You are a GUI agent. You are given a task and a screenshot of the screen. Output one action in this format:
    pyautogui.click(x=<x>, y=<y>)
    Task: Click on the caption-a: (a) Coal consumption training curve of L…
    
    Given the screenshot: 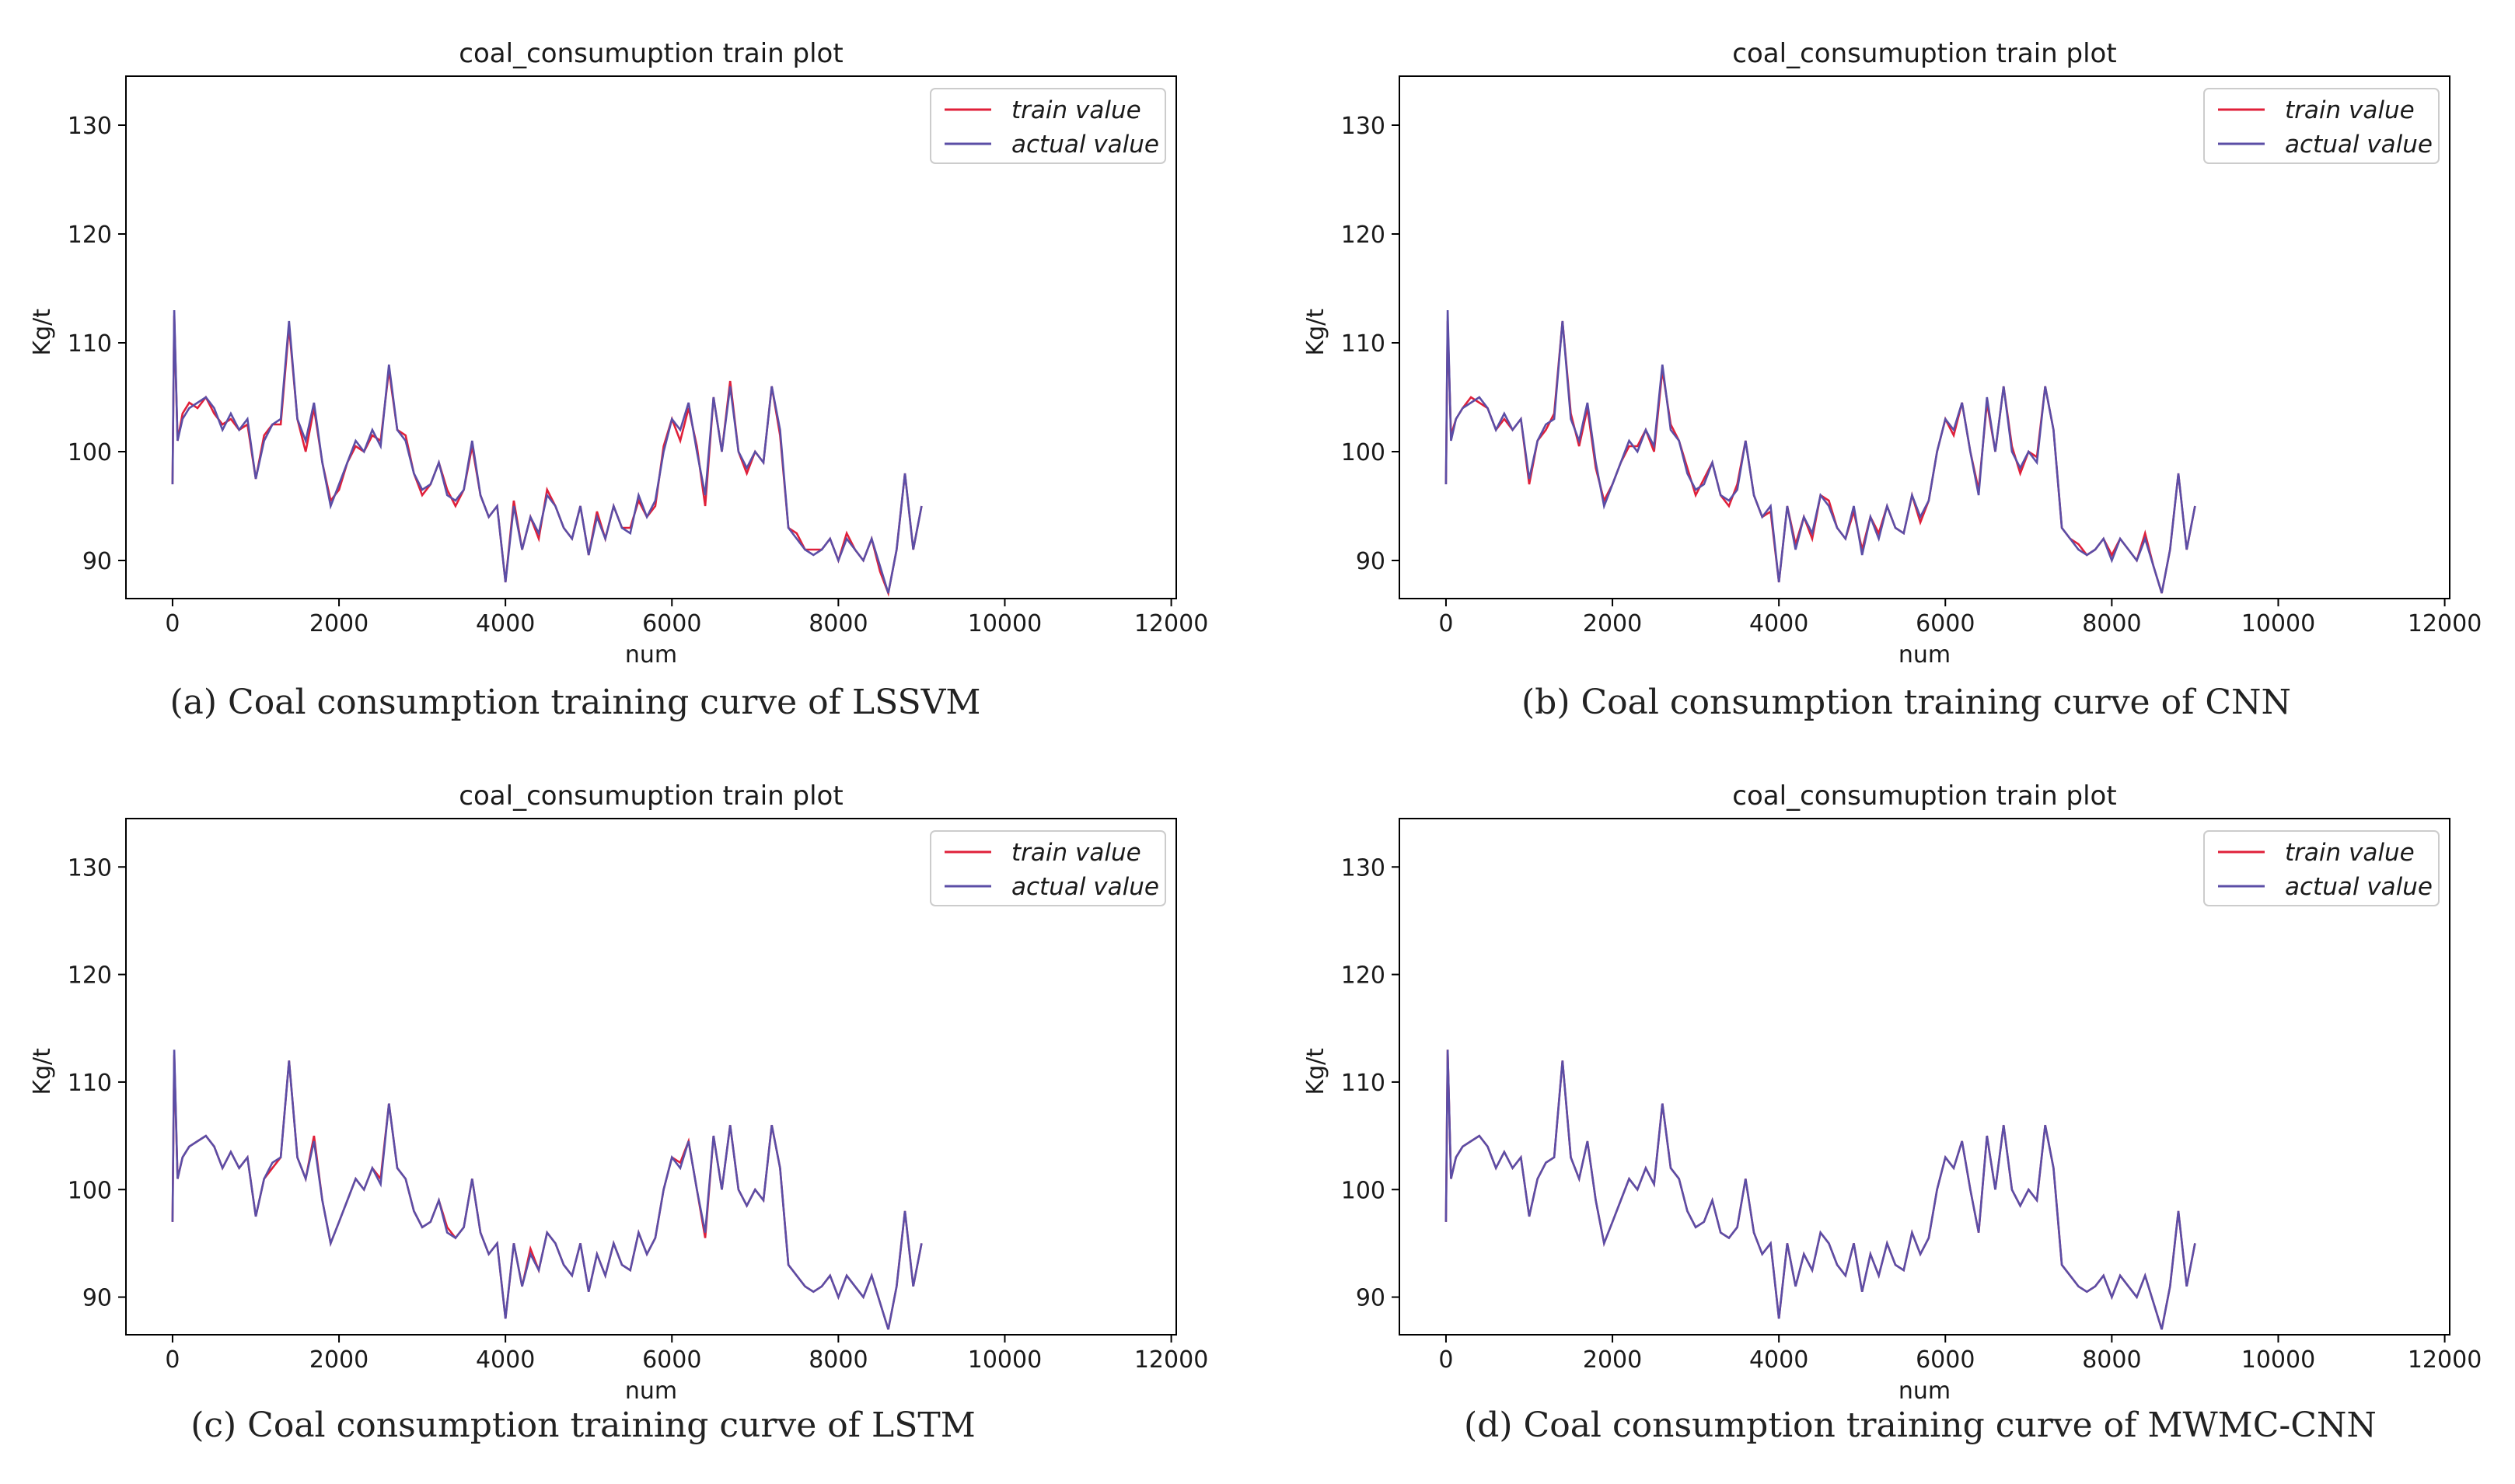 What is the action you would take?
    pyautogui.click(x=575, y=702)
    